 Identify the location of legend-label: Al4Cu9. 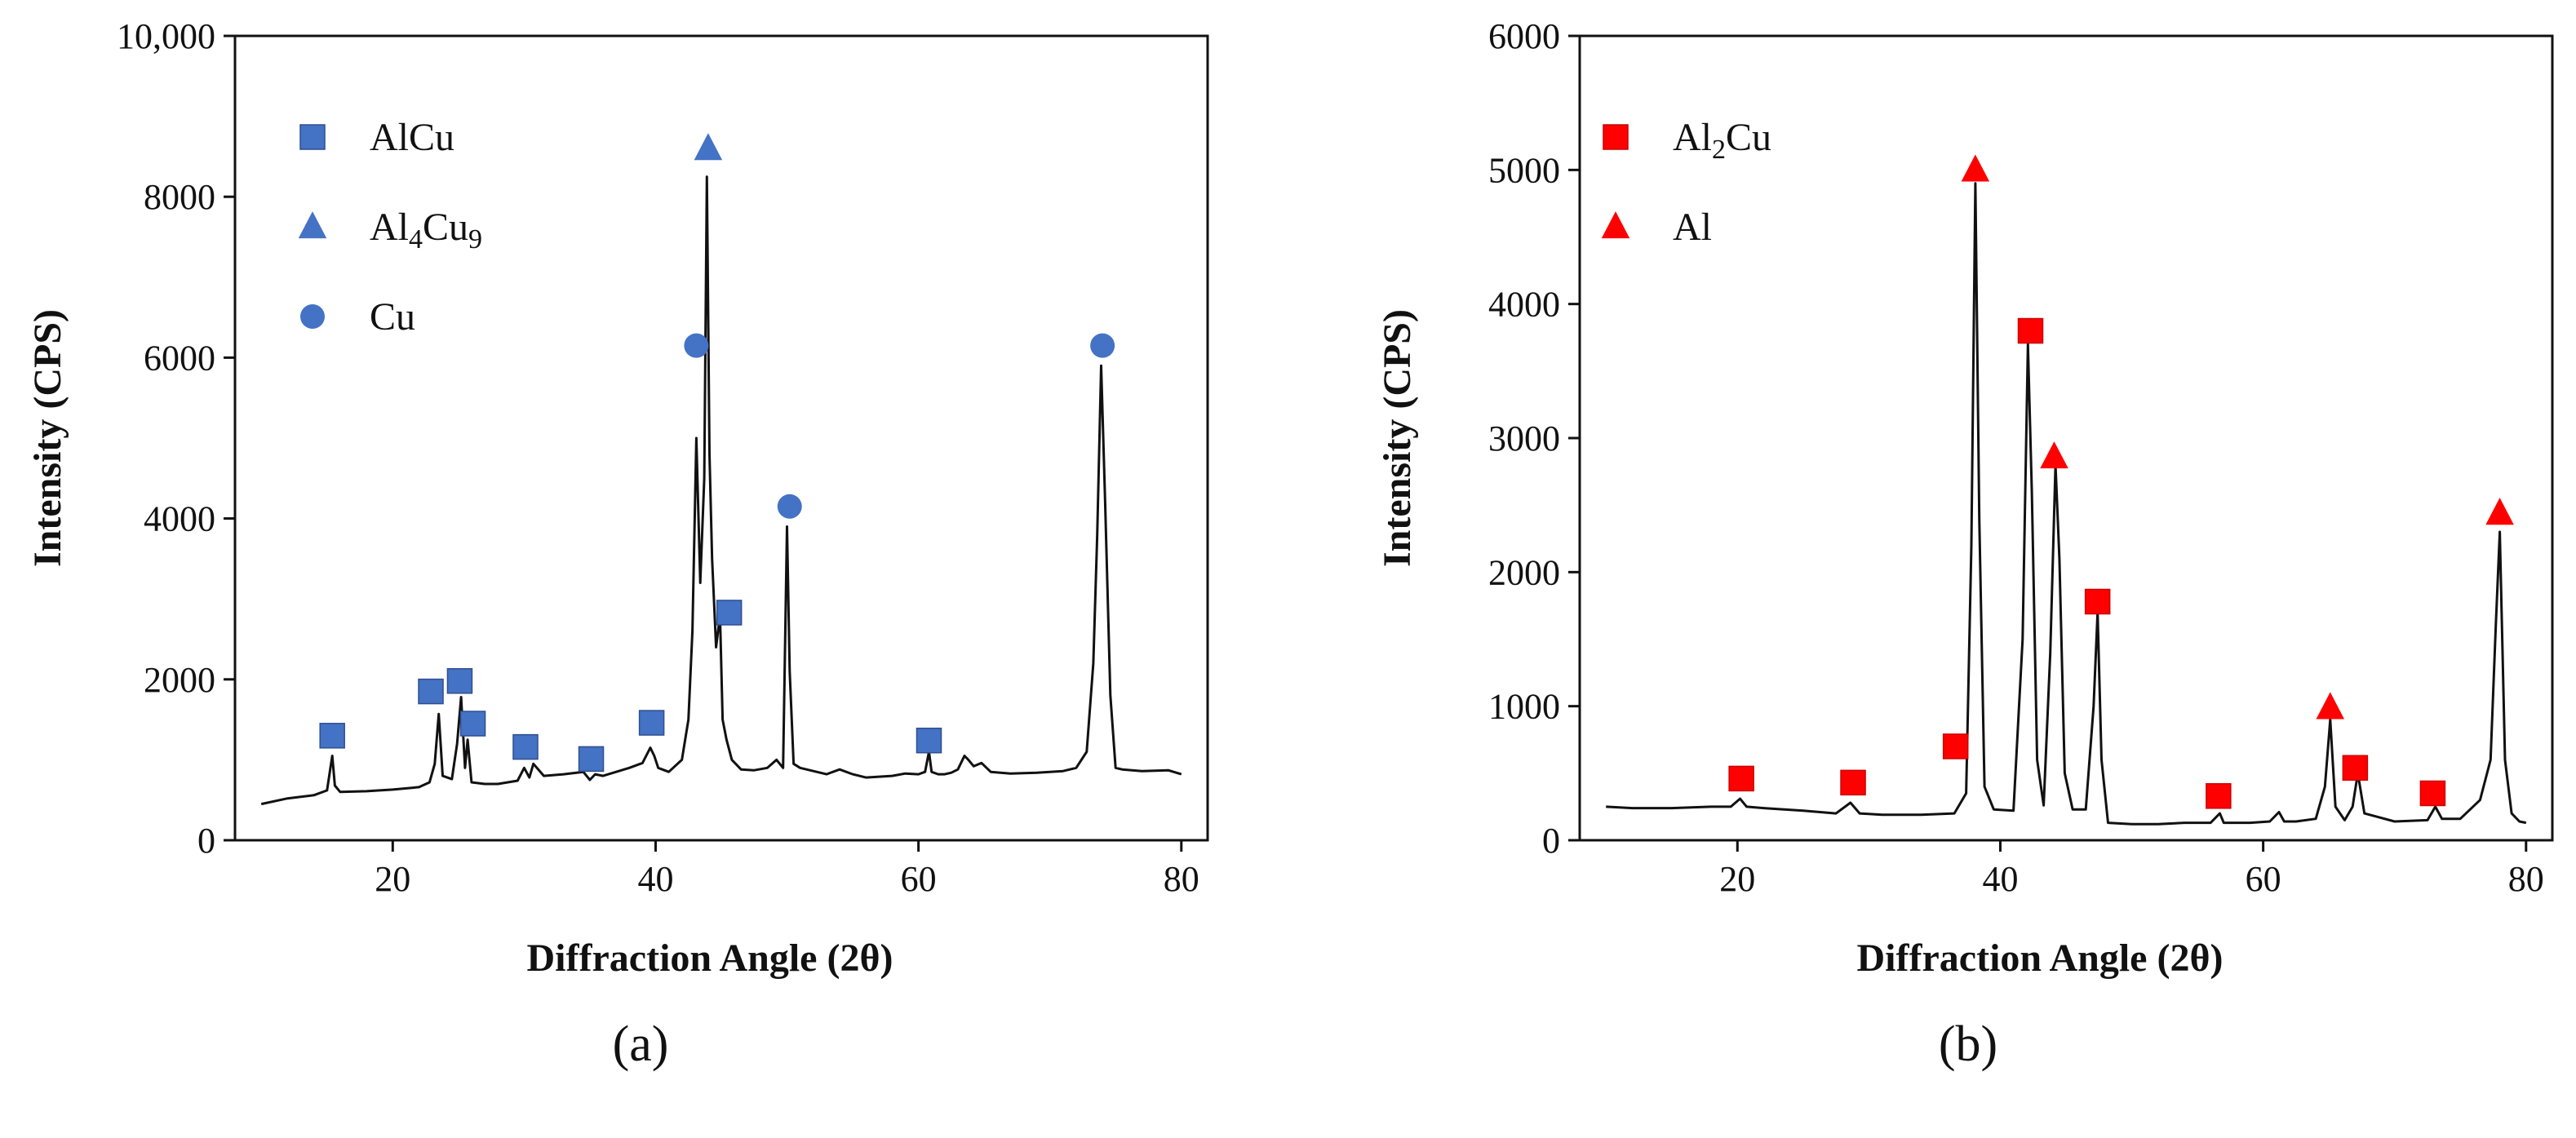
(426, 230).